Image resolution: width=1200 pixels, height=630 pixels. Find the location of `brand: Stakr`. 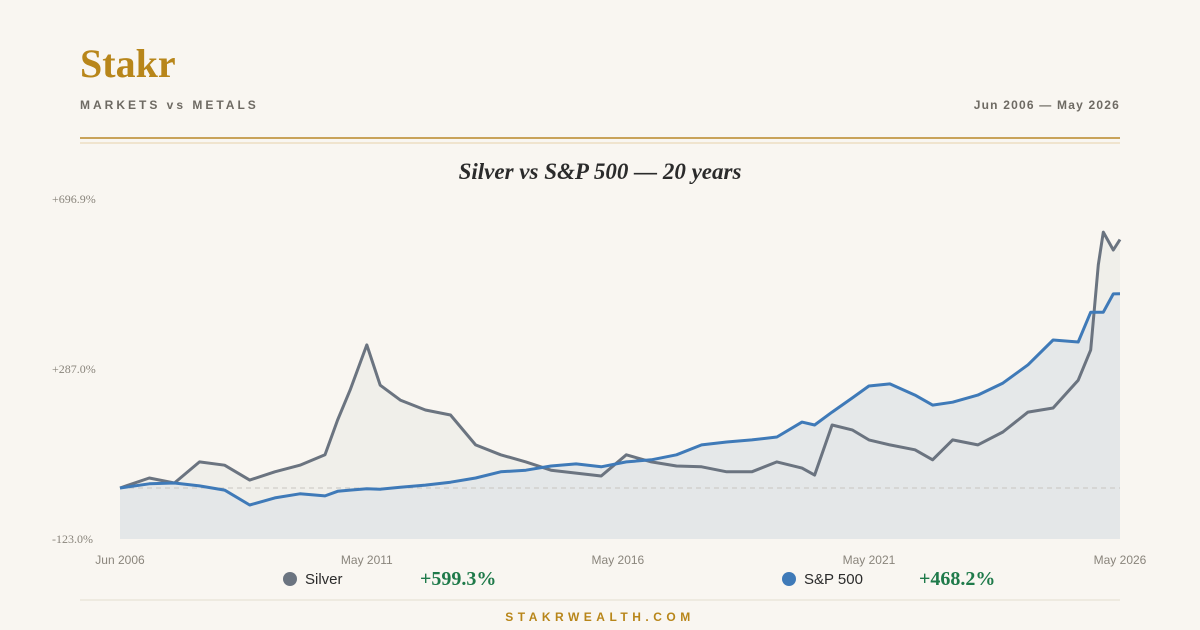

brand: Stakr is located at coordinates (128, 63).